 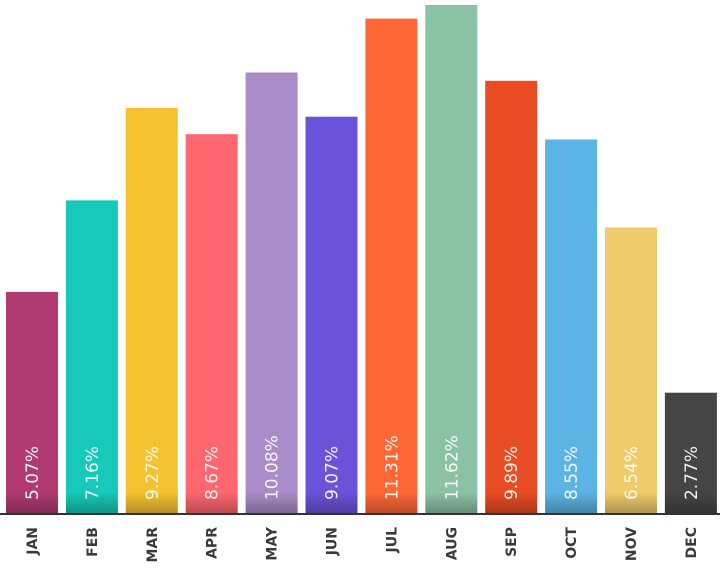 What do you see at coordinates (153, 473) in the screenshot?
I see `value-label-mar: 9.27%` at bounding box center [153, 473].